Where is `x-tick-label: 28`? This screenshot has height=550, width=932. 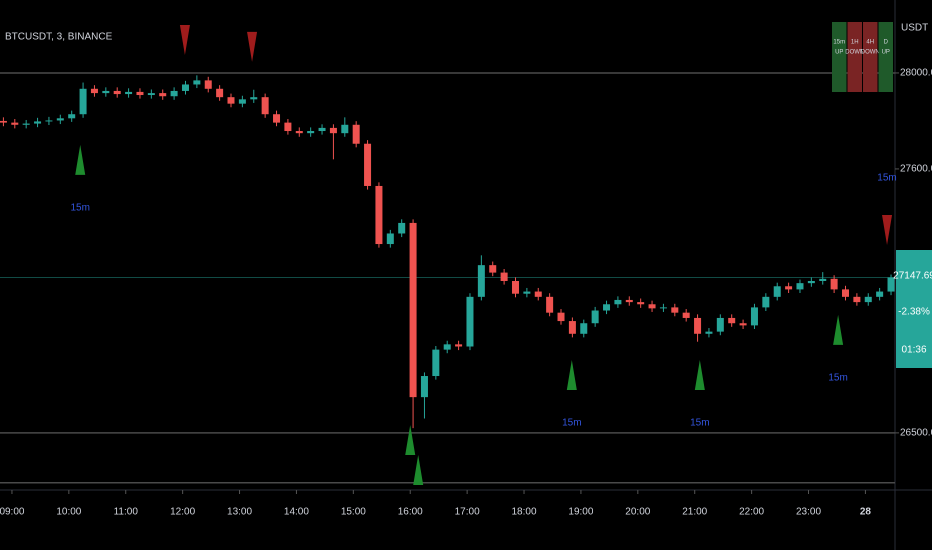 x-tick-label: 28 is located at coordinates (866, 512).